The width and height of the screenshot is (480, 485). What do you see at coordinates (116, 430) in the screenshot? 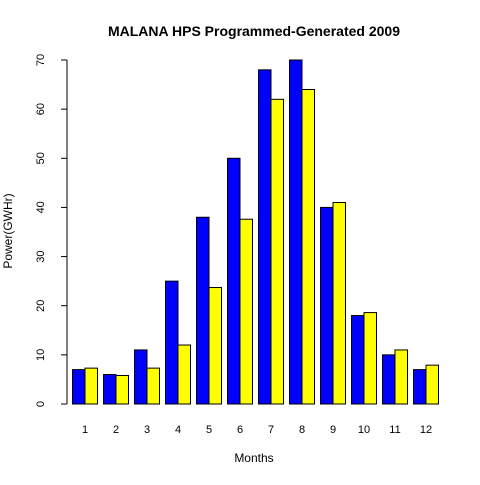
I see `x-tick-label: 2` at bounding box center [116, 430].